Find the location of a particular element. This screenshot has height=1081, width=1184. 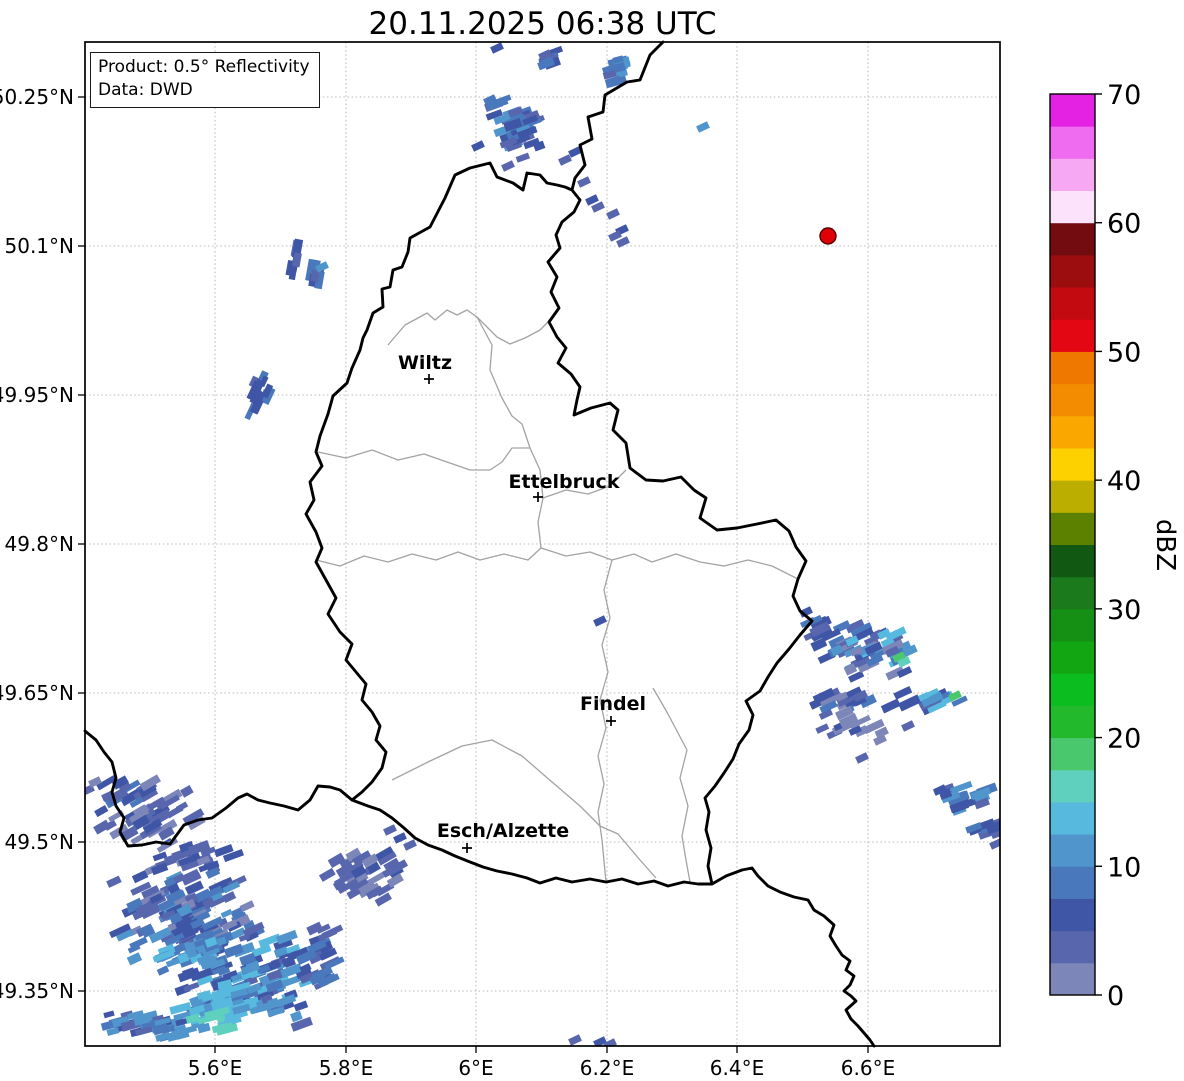

city-label: Wiltz is located at coordinates (425, 363).